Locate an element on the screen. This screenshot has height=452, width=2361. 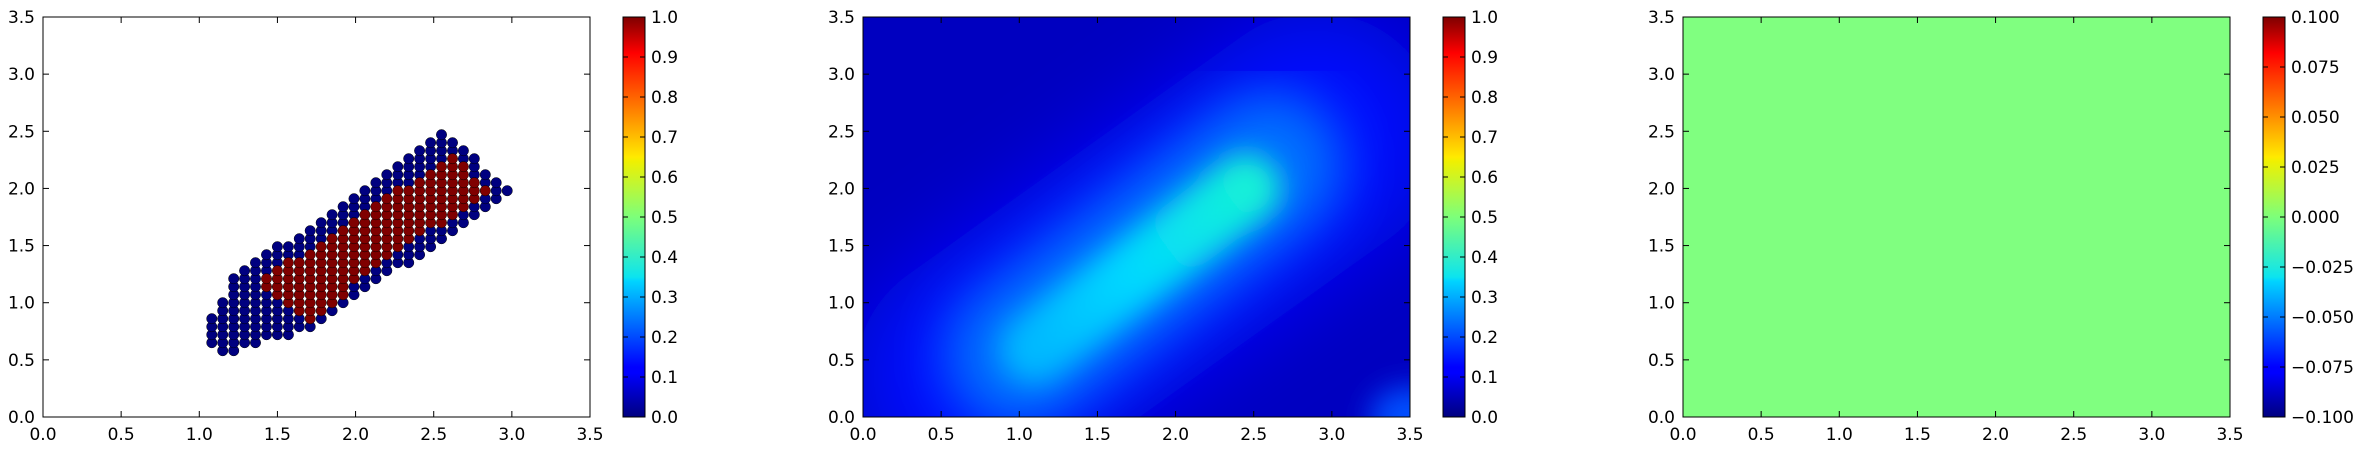
colorbar-tick-label: 0.000 is located at coordinates (2315, 218).